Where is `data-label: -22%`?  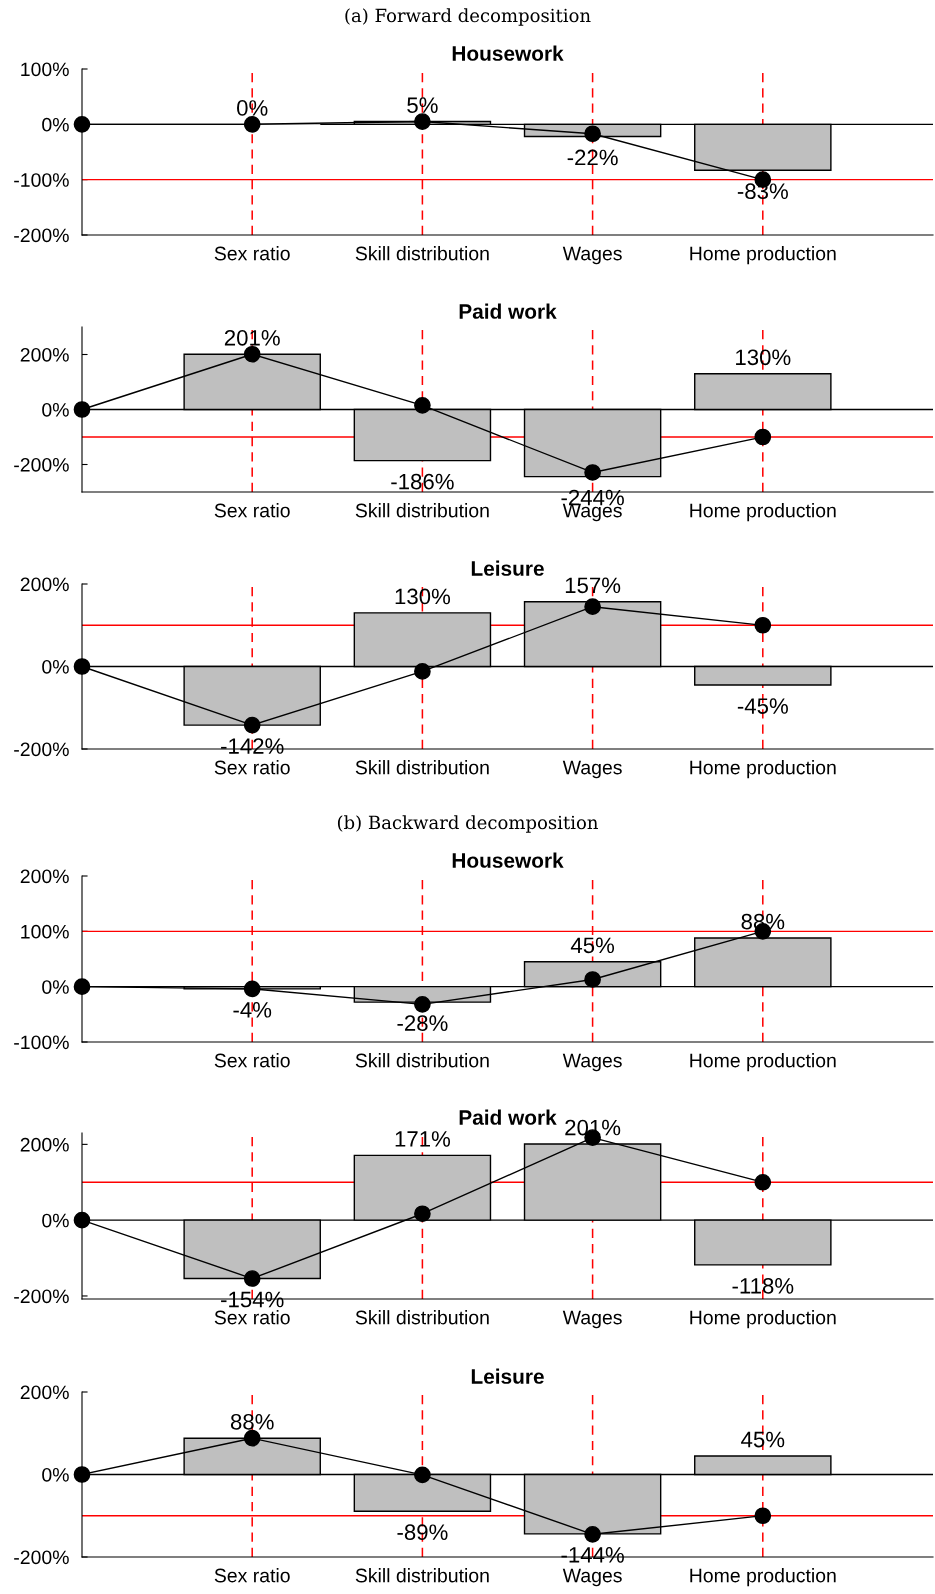 data-label: -22% is located at coordinates (592, 157).